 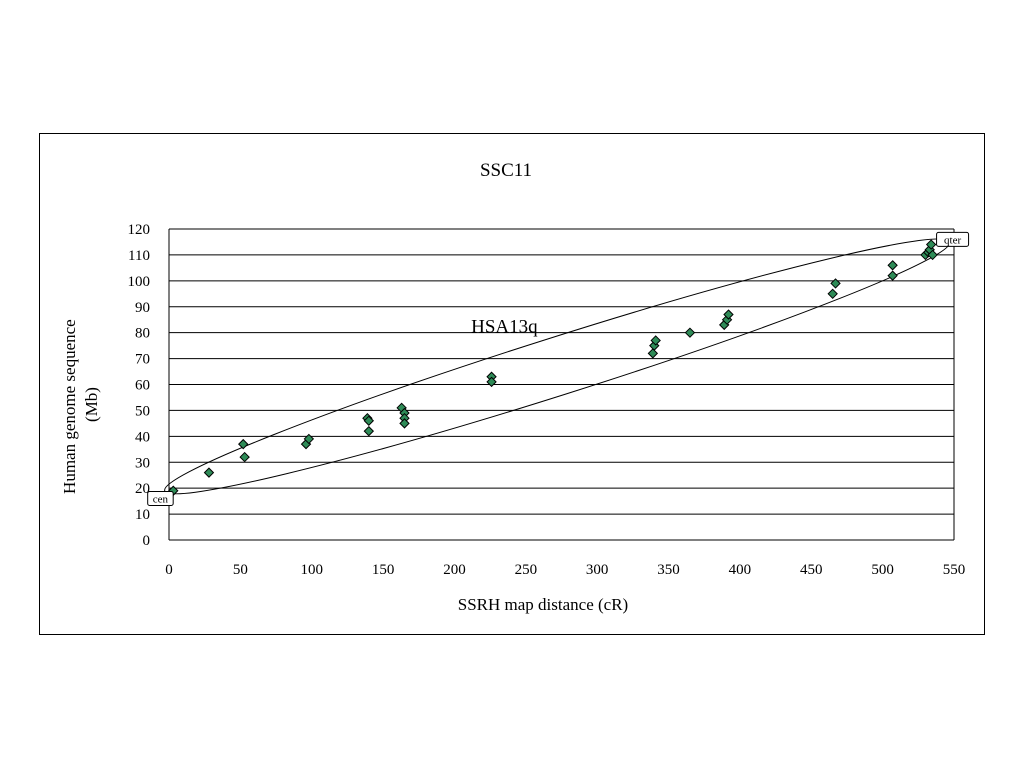 I want to click on y-axis-title-line2: (Mb), so click(x=91, y=404).